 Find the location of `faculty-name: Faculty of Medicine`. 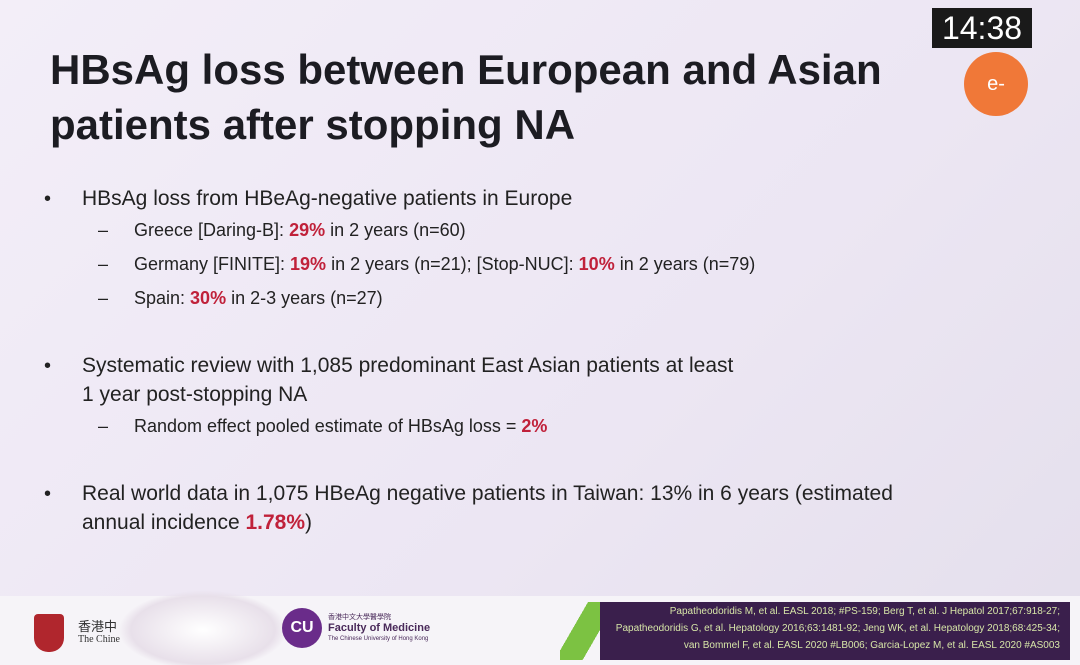

faculty-name: Faculty of Medicine is located at coordinates (379, 628).